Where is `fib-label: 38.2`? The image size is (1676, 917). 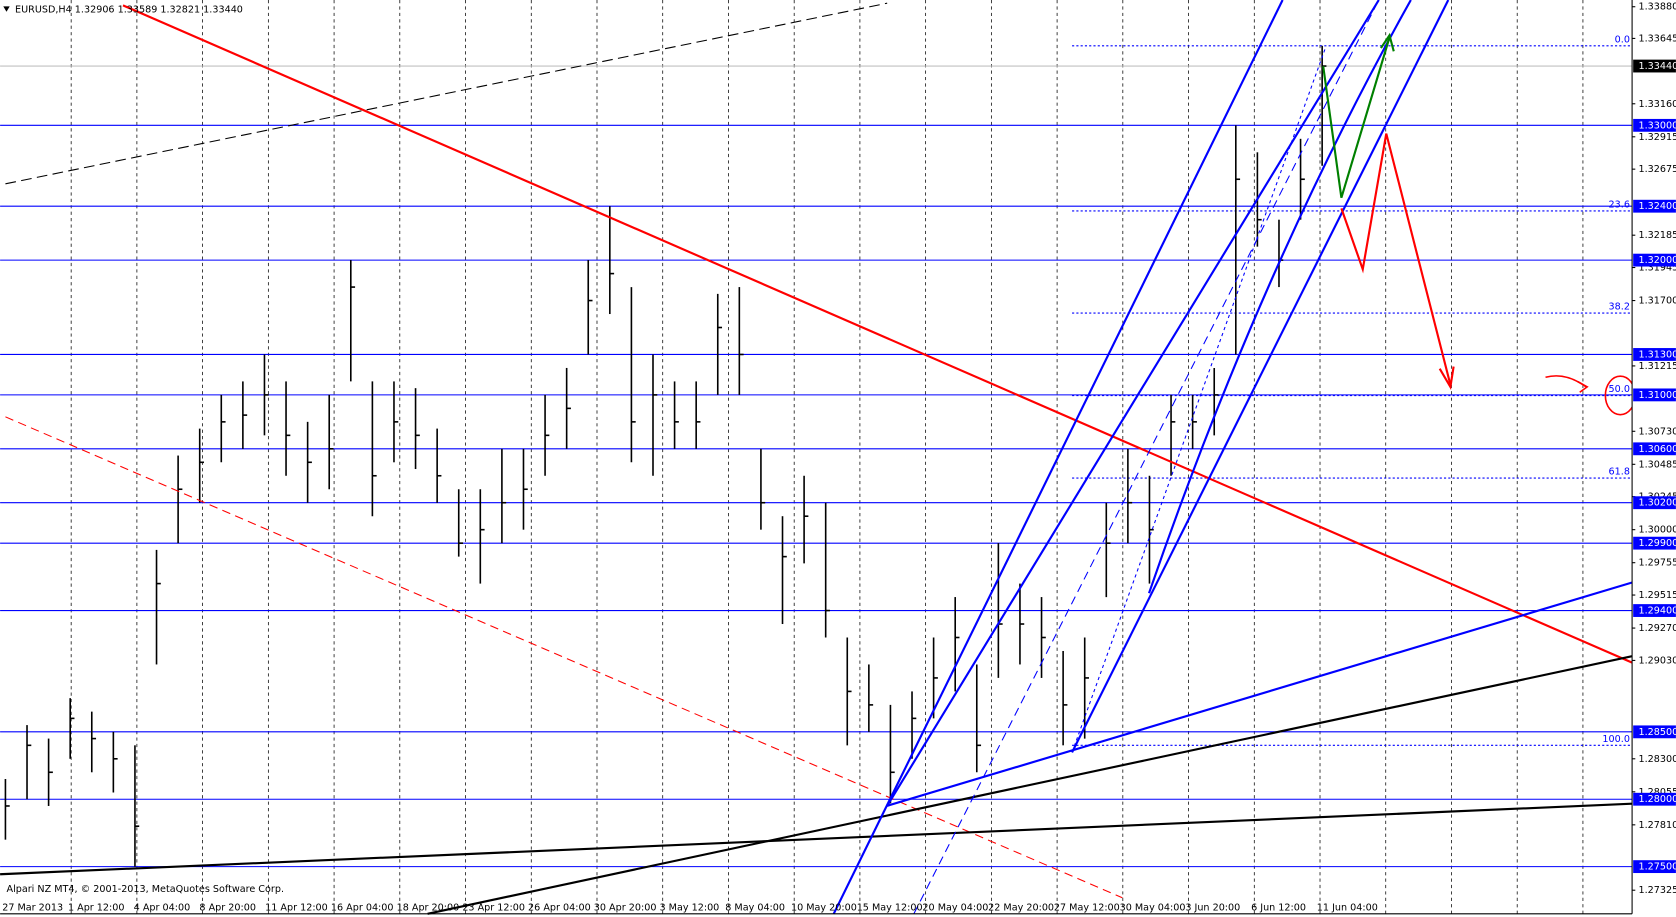 fib-label: 38.2 is located at coordinates (1619, 307).